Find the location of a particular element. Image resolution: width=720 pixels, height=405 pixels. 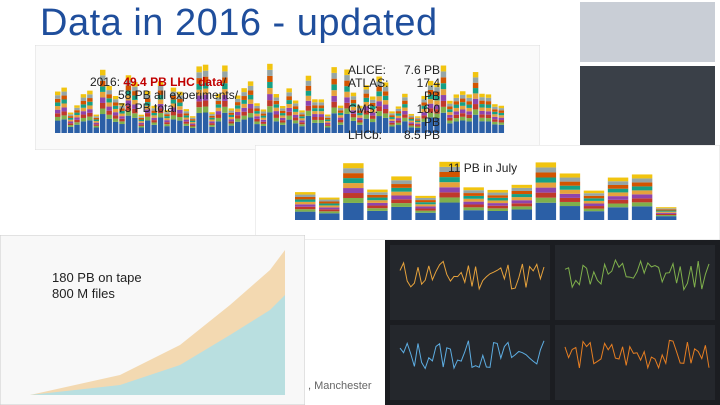

decor-line is located at coordinates (637, 275).